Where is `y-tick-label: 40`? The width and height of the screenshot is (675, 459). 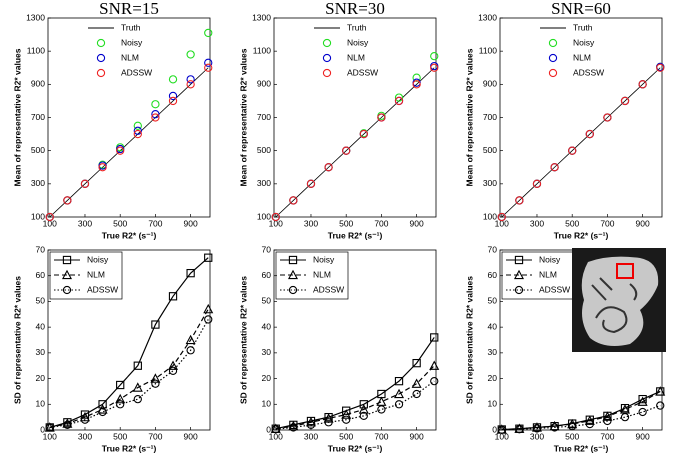 y-tick-label: 40 is located at coordinates (267, 326).